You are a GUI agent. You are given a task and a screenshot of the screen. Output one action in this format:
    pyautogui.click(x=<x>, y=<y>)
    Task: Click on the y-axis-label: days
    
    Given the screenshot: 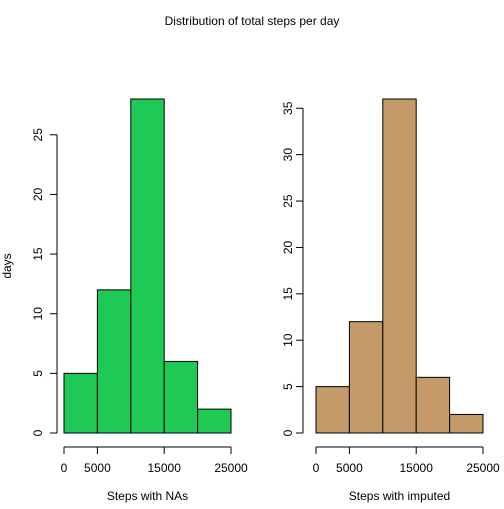 What is the action you would take?
    pyautogui.click(x=7, y=265)
    